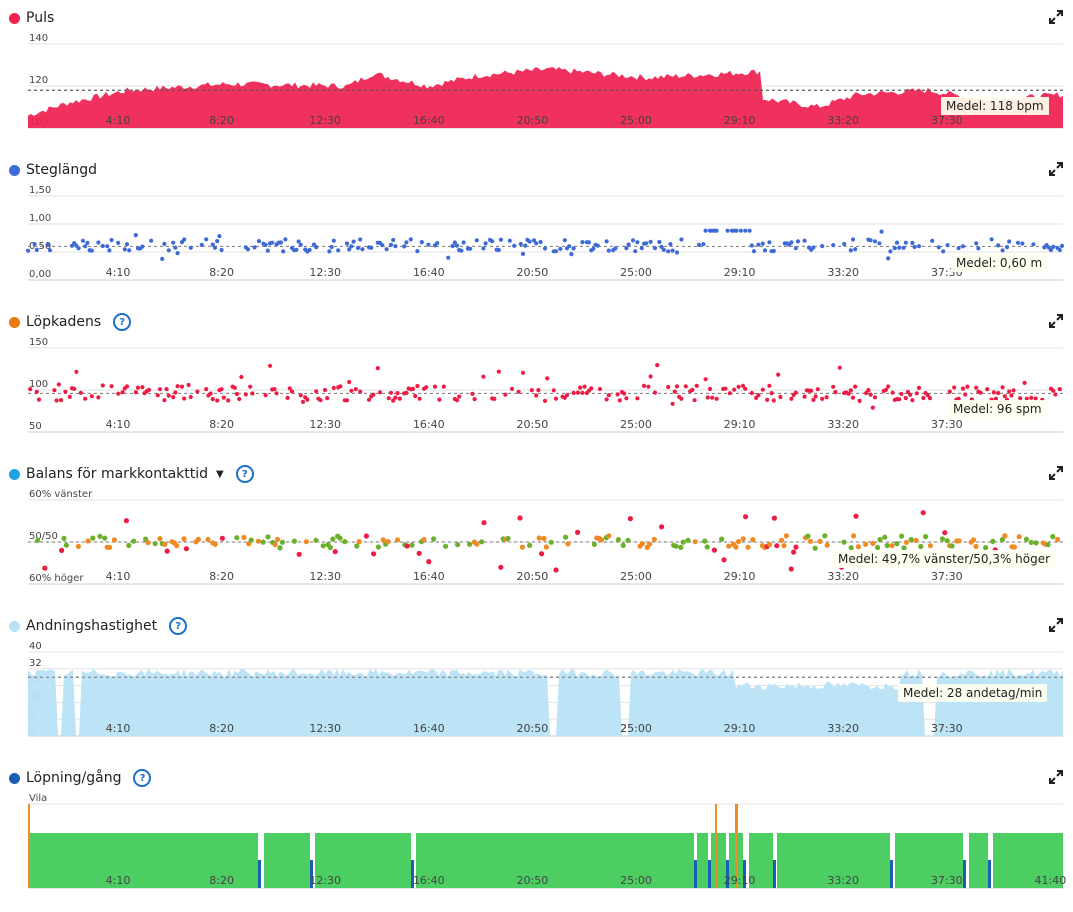  What do you see at coordinates (533, 880) in the screenshot?
I see `x-tick-label: 20:50` at bounding box center [533, 880].